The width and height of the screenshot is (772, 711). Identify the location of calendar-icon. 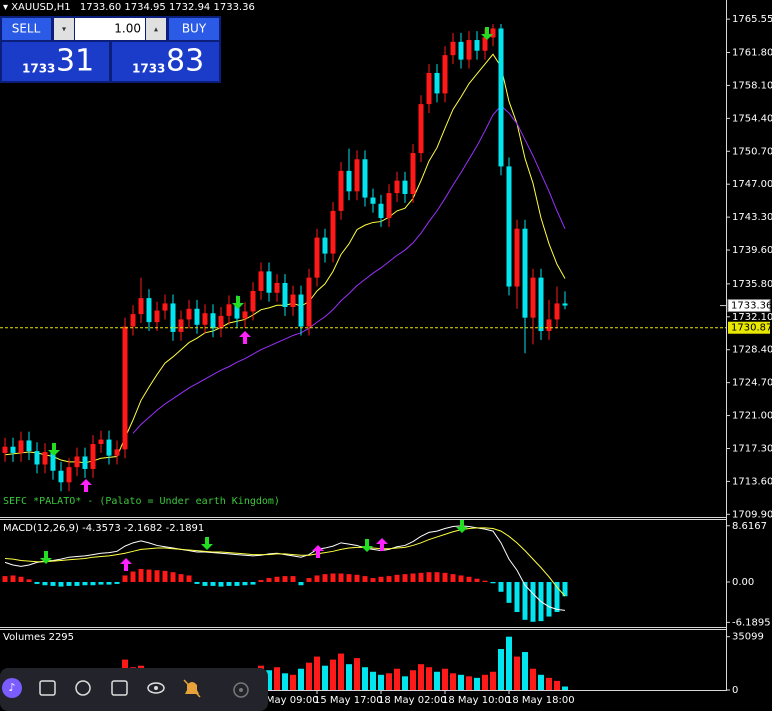
(47, 688).